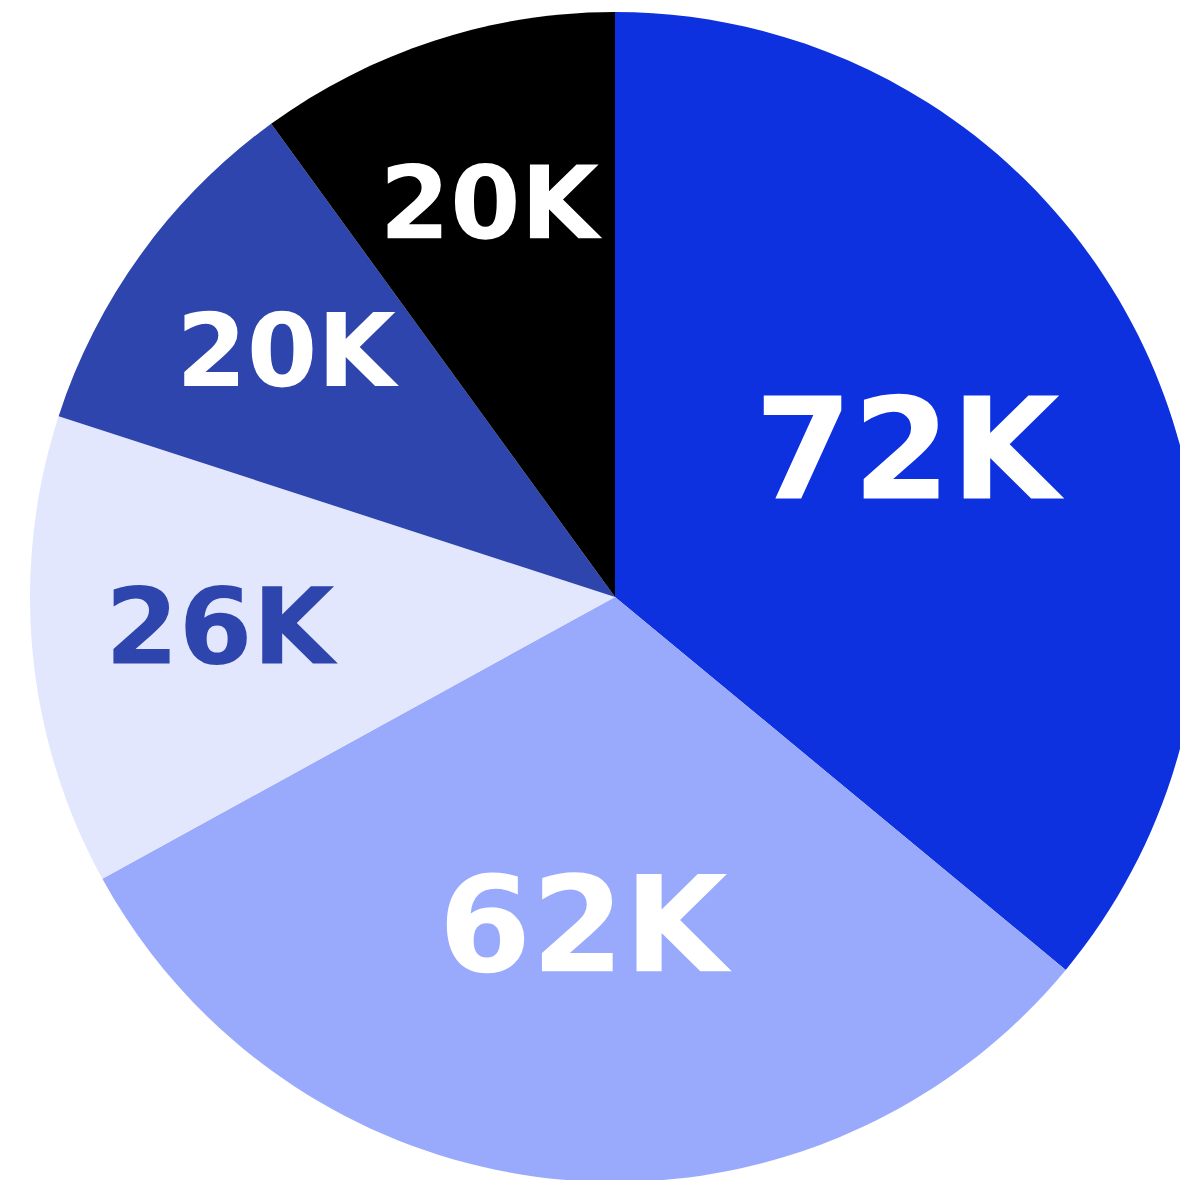 The width and height of the screenshot is (1180, 1180). Describe the element at coordinates (225, 625) in the screenshot. I see `data-label: 26K` at that location.